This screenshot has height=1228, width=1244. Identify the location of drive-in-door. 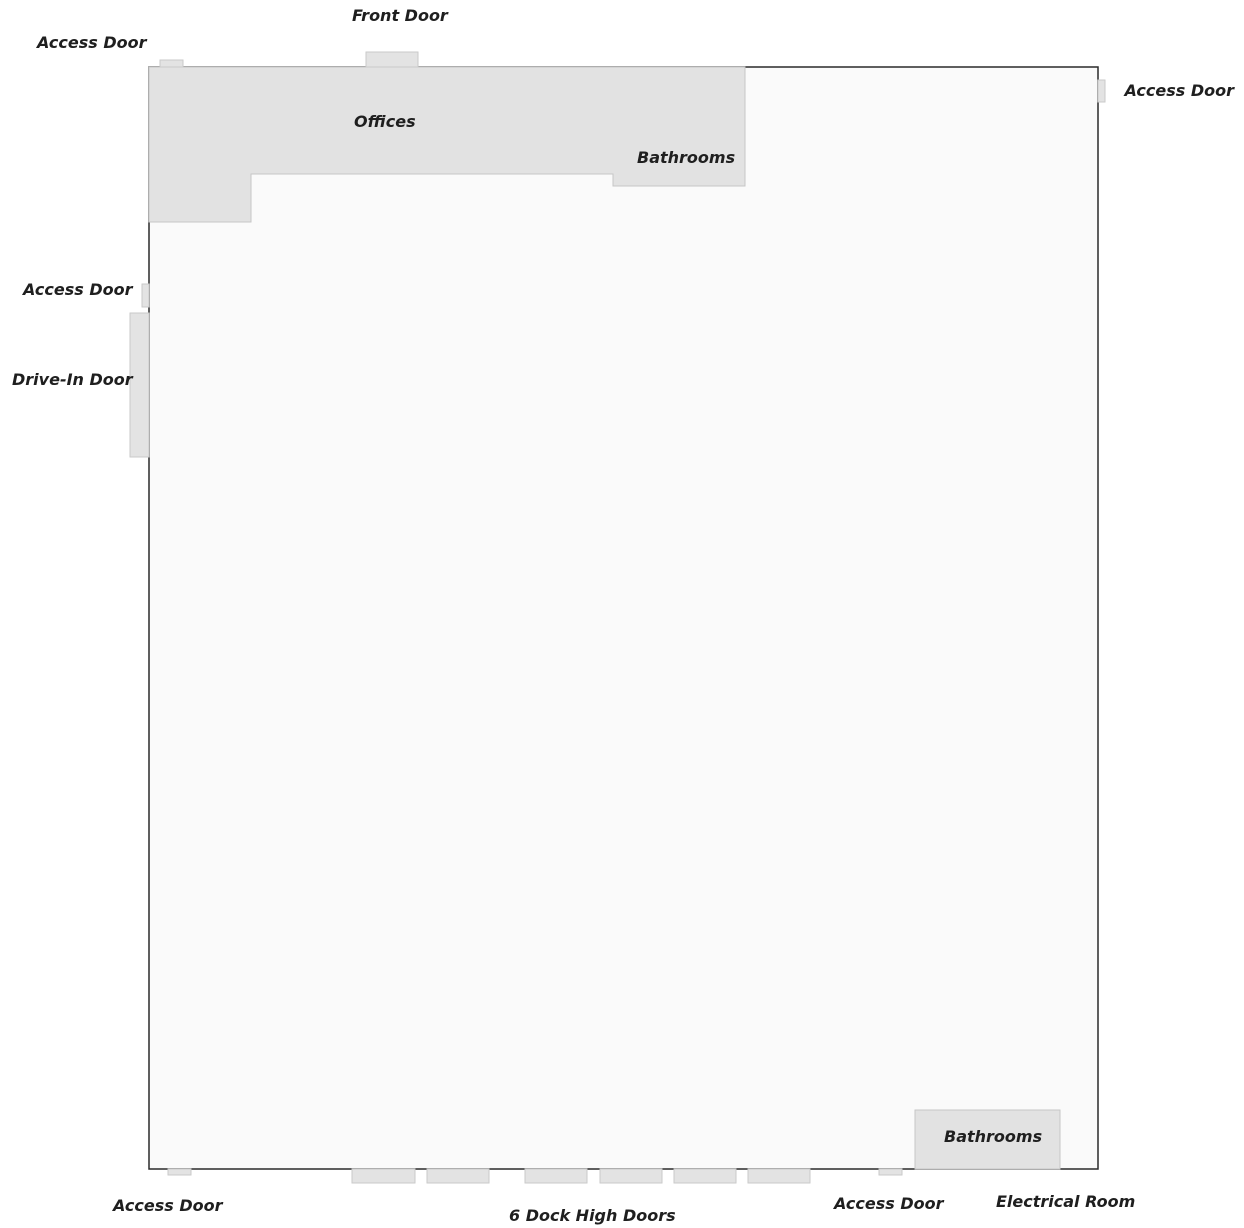
(139, 385).